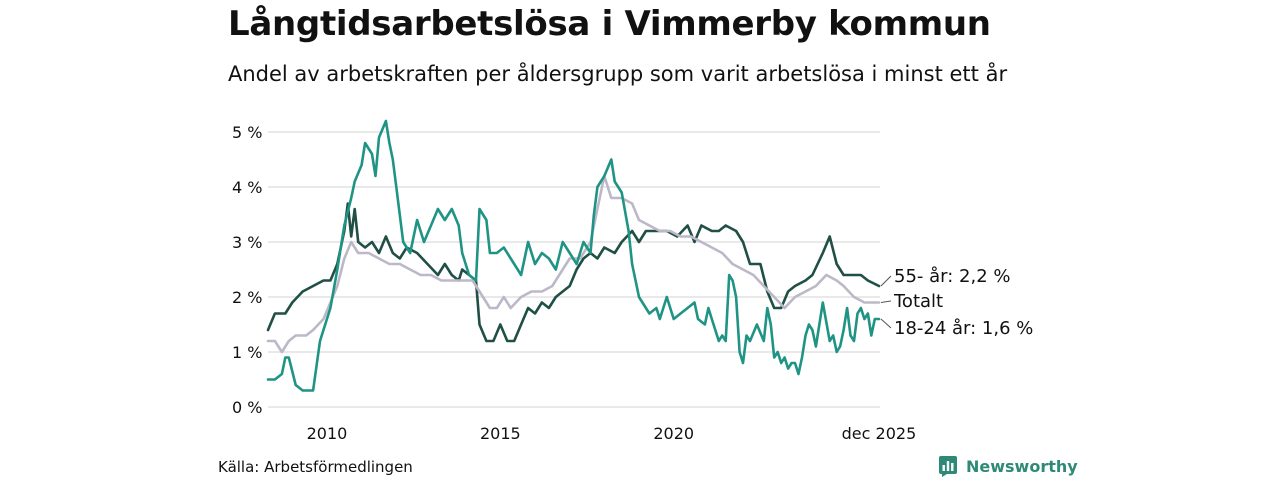 The width and height of the screenshot is (1280, 480). Describe the element at coordinates (247, 352) in the screenshot. I see `y-tick-label: 1 %` at that location.